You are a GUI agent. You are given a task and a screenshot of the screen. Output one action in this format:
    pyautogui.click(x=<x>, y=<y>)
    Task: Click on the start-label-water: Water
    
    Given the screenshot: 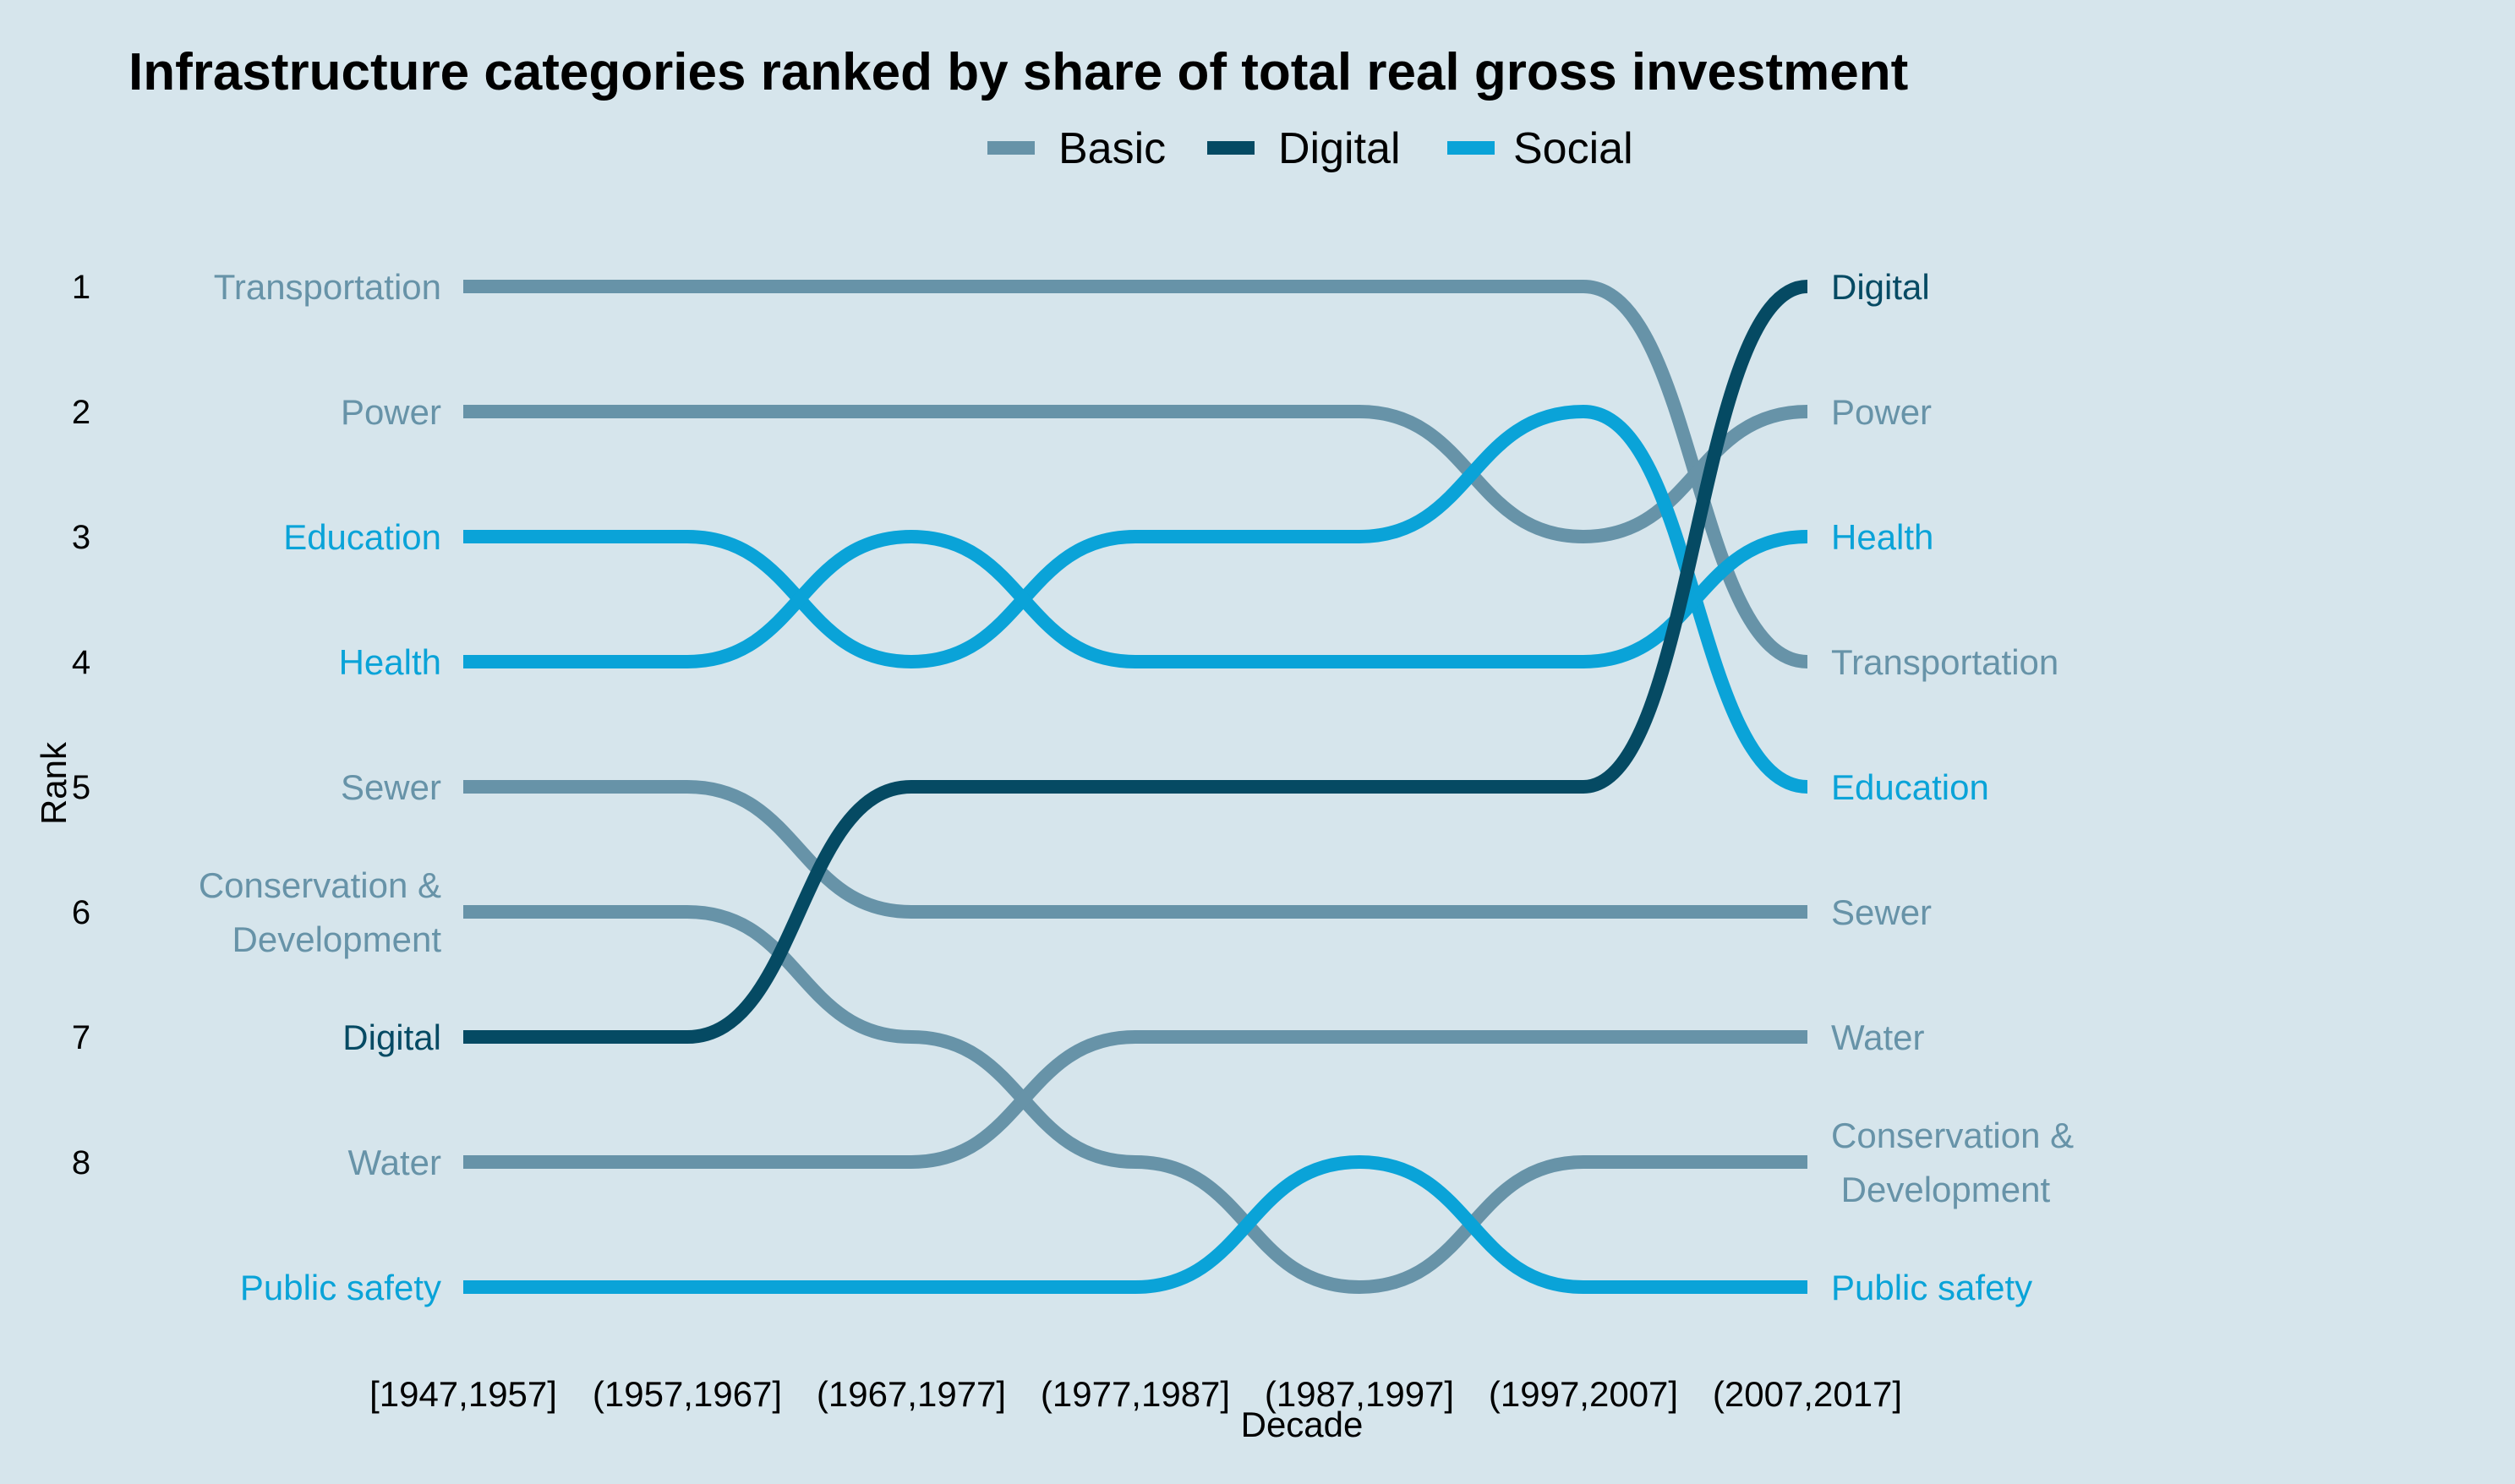 What is the action you would take?
    pyautogui.click(x=394, y=1163)
    